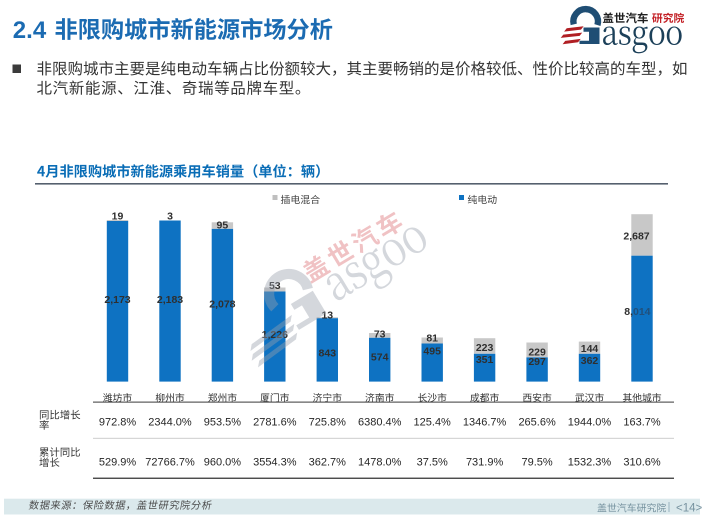  I want to click on svg-text: 297, so click(537, 362).